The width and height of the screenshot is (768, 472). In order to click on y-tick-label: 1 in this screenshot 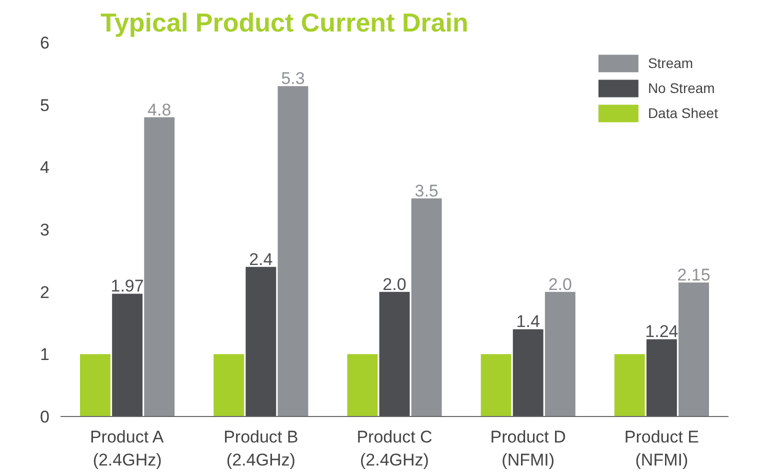, I will do `click(45, 354)`.